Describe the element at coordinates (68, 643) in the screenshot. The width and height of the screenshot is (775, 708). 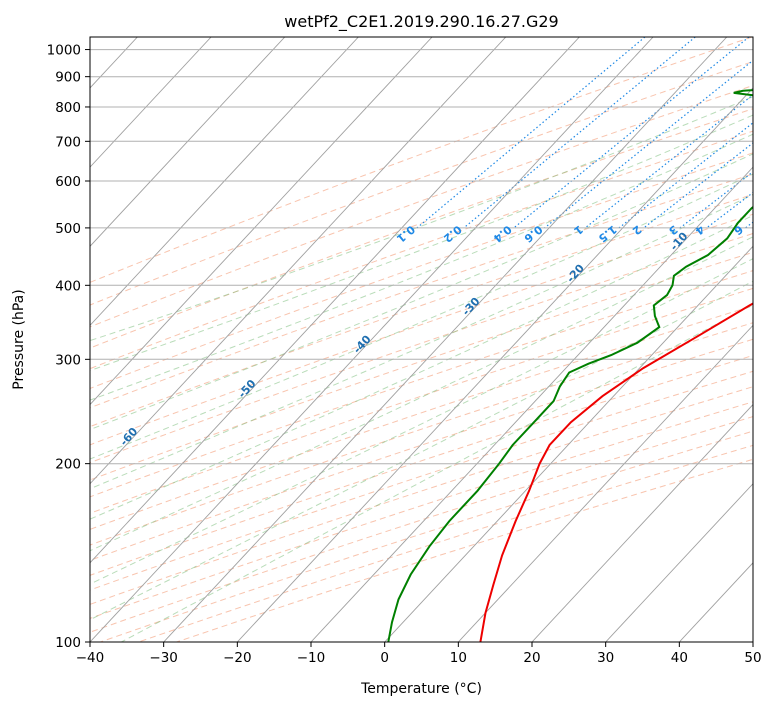
I see `y-tick-label: 100` at that location.